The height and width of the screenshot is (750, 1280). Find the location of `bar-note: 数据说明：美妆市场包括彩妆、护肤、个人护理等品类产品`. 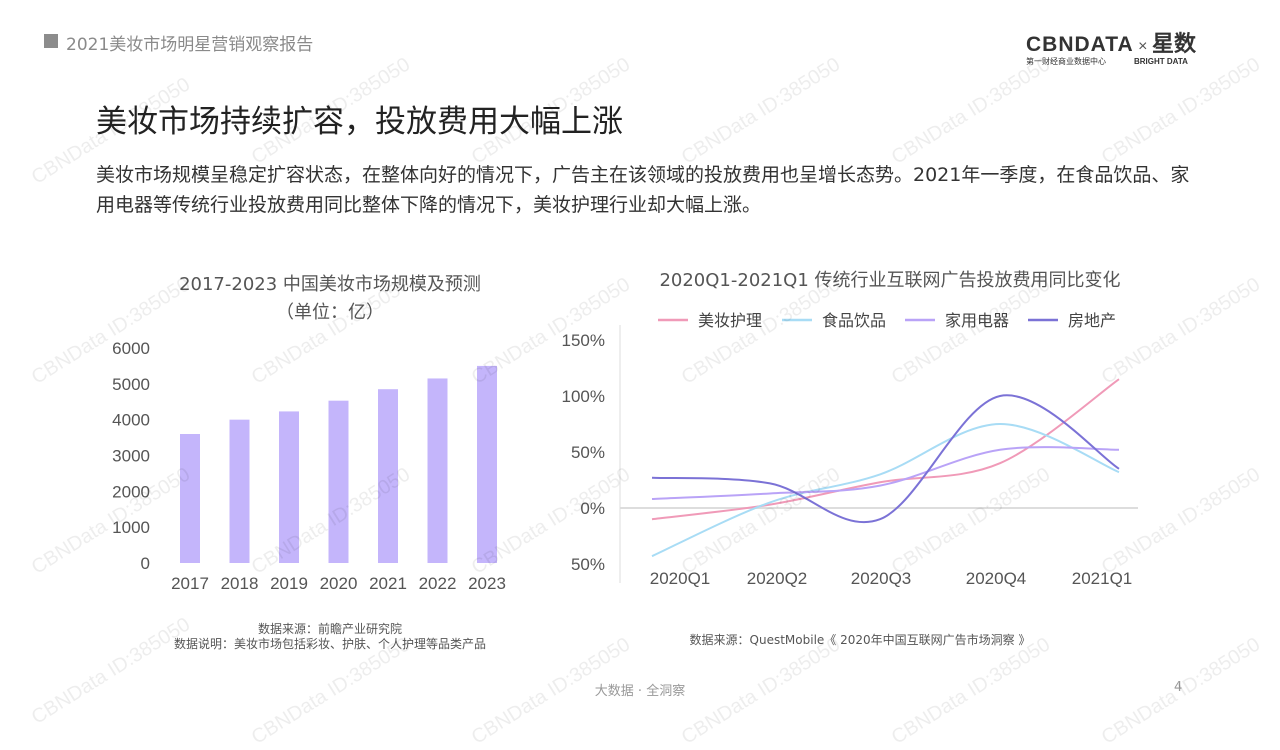

bar-note: 数据说明：美妆市场包括彩妆、护肤、个人护理等品类产品 is located at coordinates (329, 644).